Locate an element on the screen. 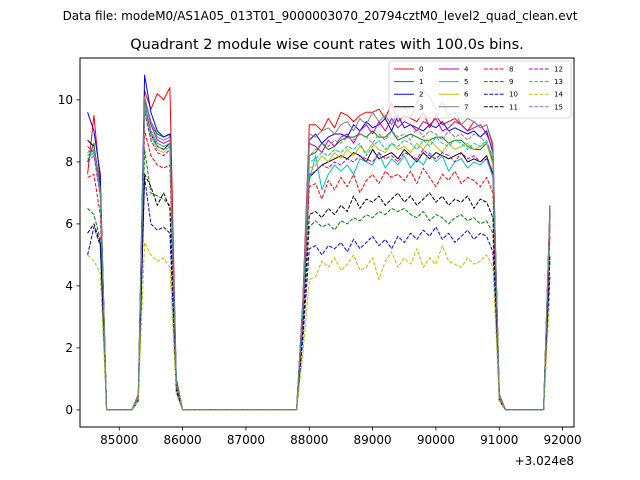  legend-label-2: 2 is located at coordinates (421, 95).